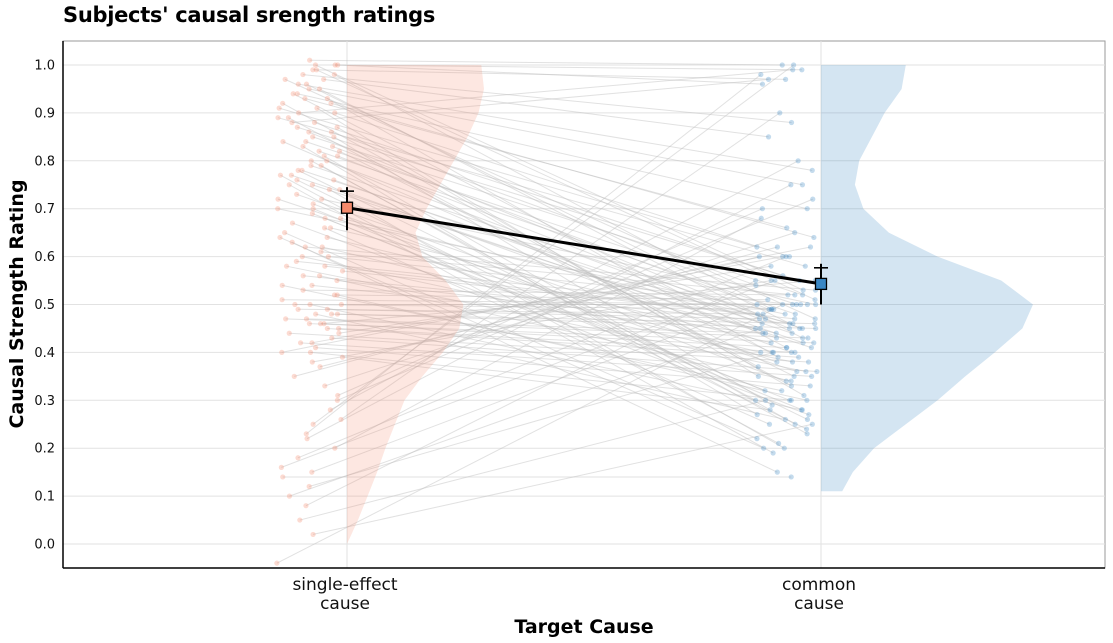 The image size is (1113, 643). I want to click on y-tick-label: 0.3, so click(44, 401).